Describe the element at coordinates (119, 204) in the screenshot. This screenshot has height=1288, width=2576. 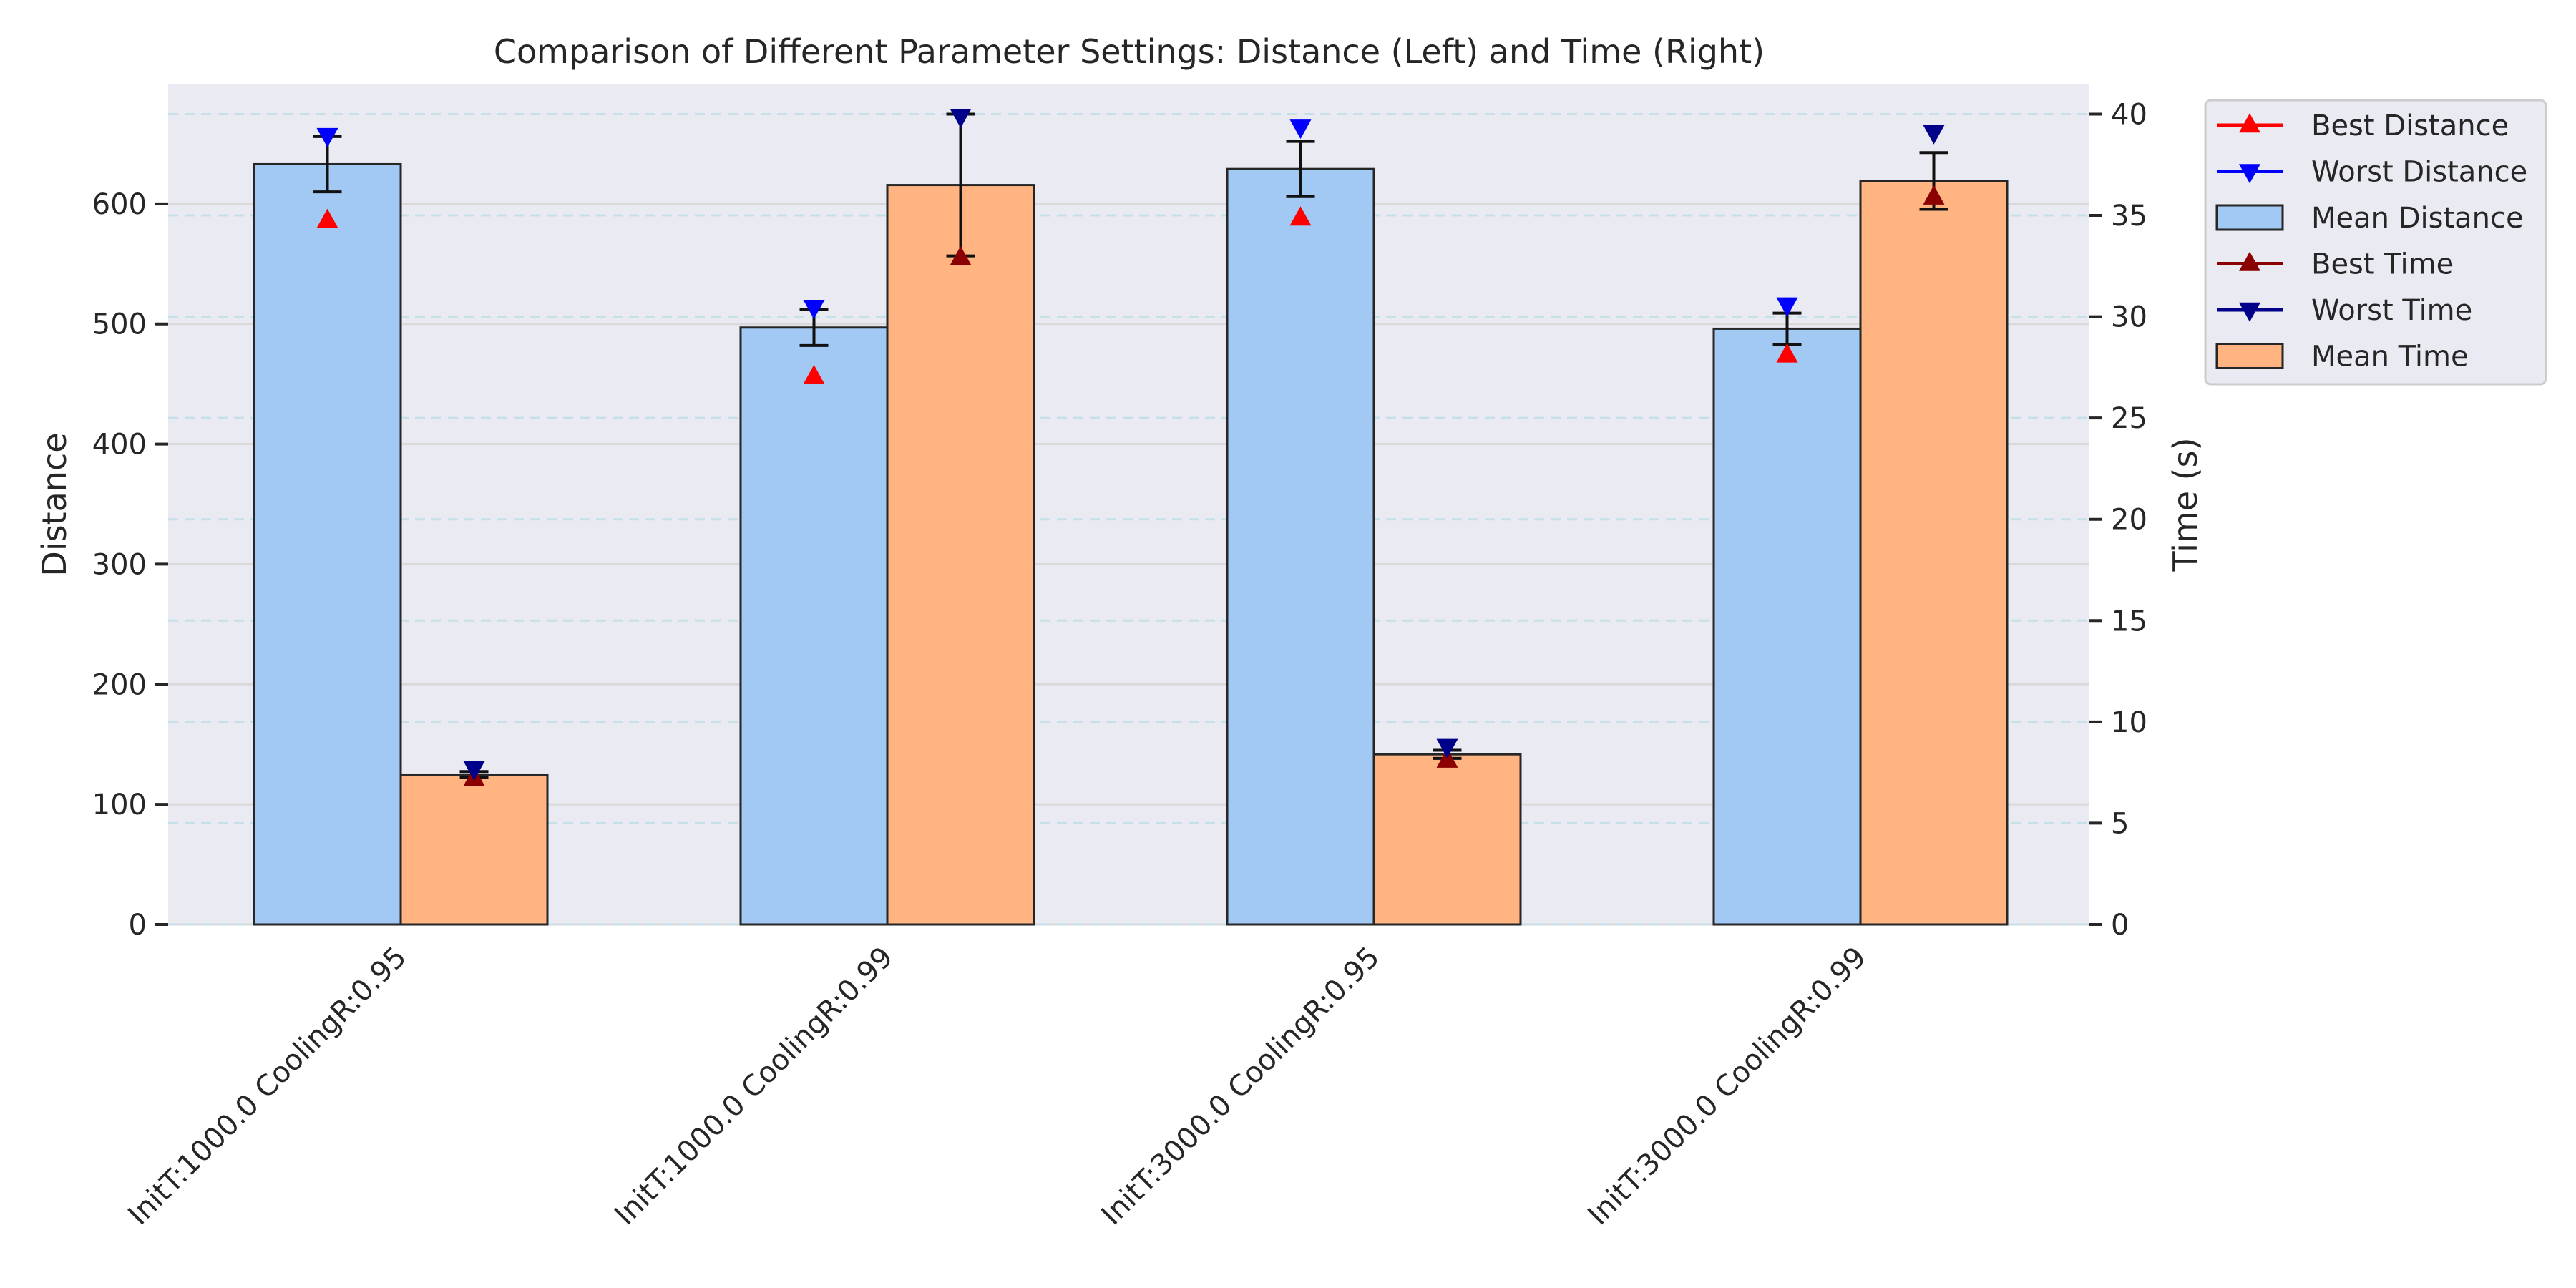
I see `left-tick-label: 600` at that location.